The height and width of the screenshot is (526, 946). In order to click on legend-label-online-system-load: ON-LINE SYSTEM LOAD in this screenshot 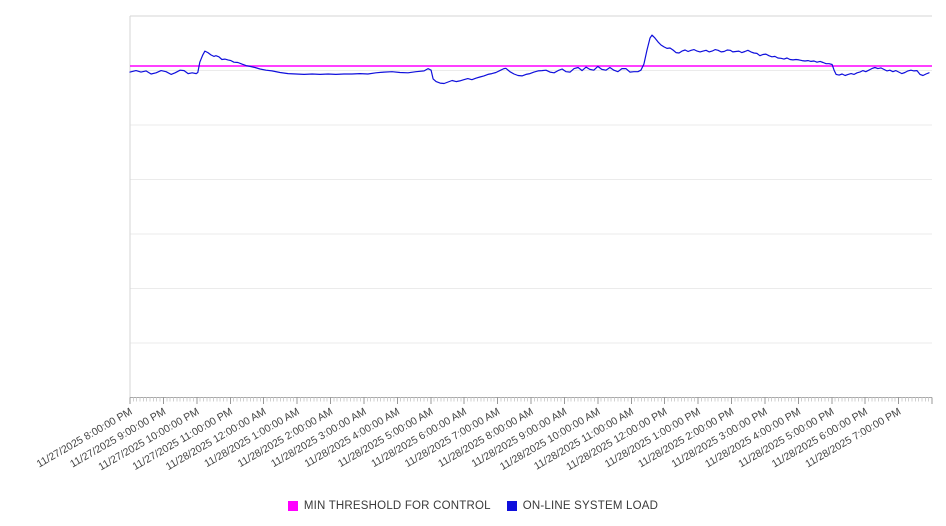, I will do `click(590, 506)`.